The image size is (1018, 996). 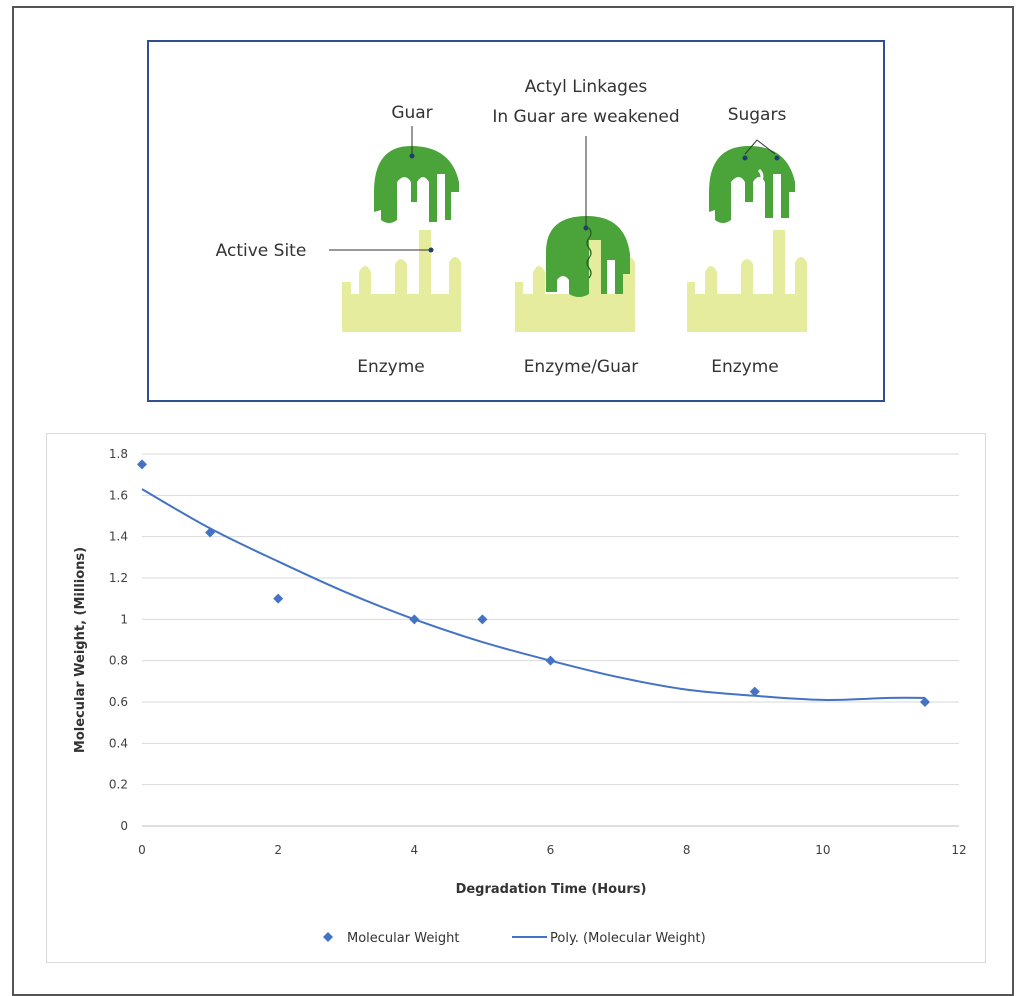 What do you see at coordinates (747, 281) in the screenshot?
I see `enzyme-right-shape` at bounding box center [747, 281].